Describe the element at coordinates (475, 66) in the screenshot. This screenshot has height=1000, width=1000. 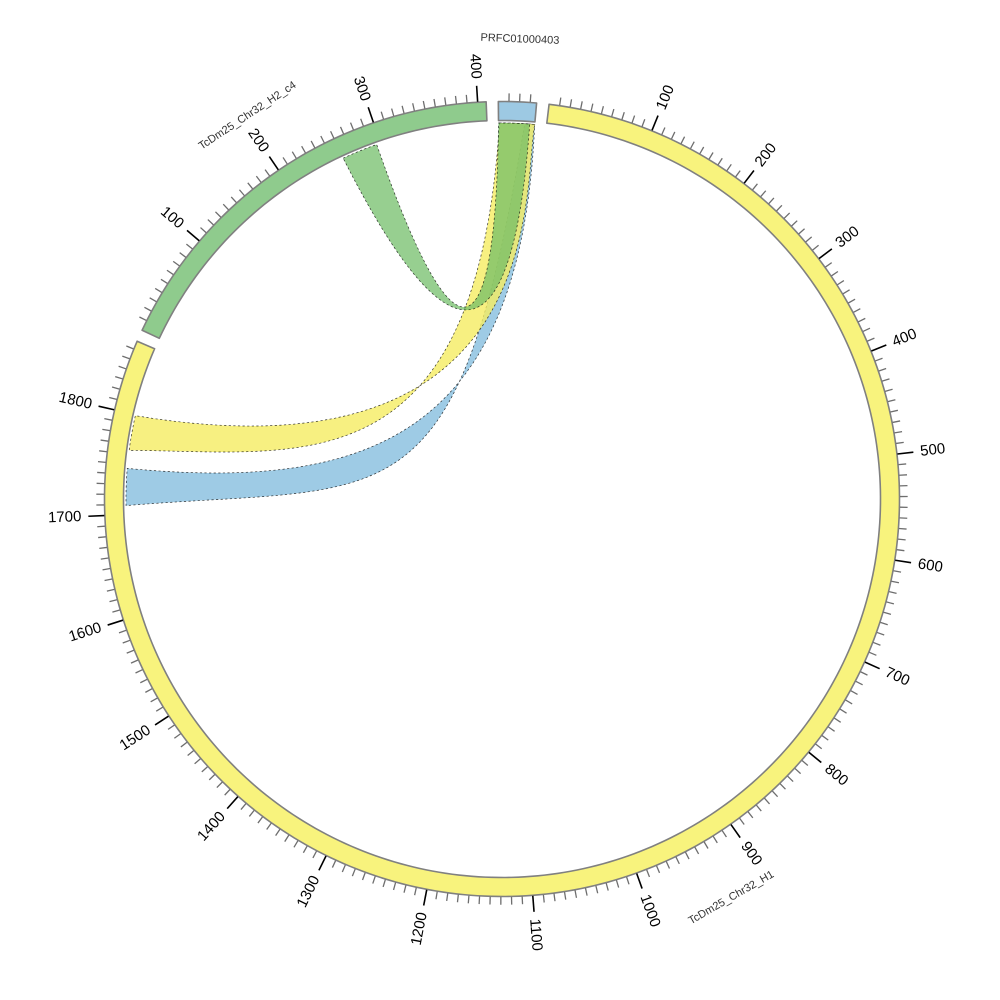
I see `svg-text: 400` at that location.